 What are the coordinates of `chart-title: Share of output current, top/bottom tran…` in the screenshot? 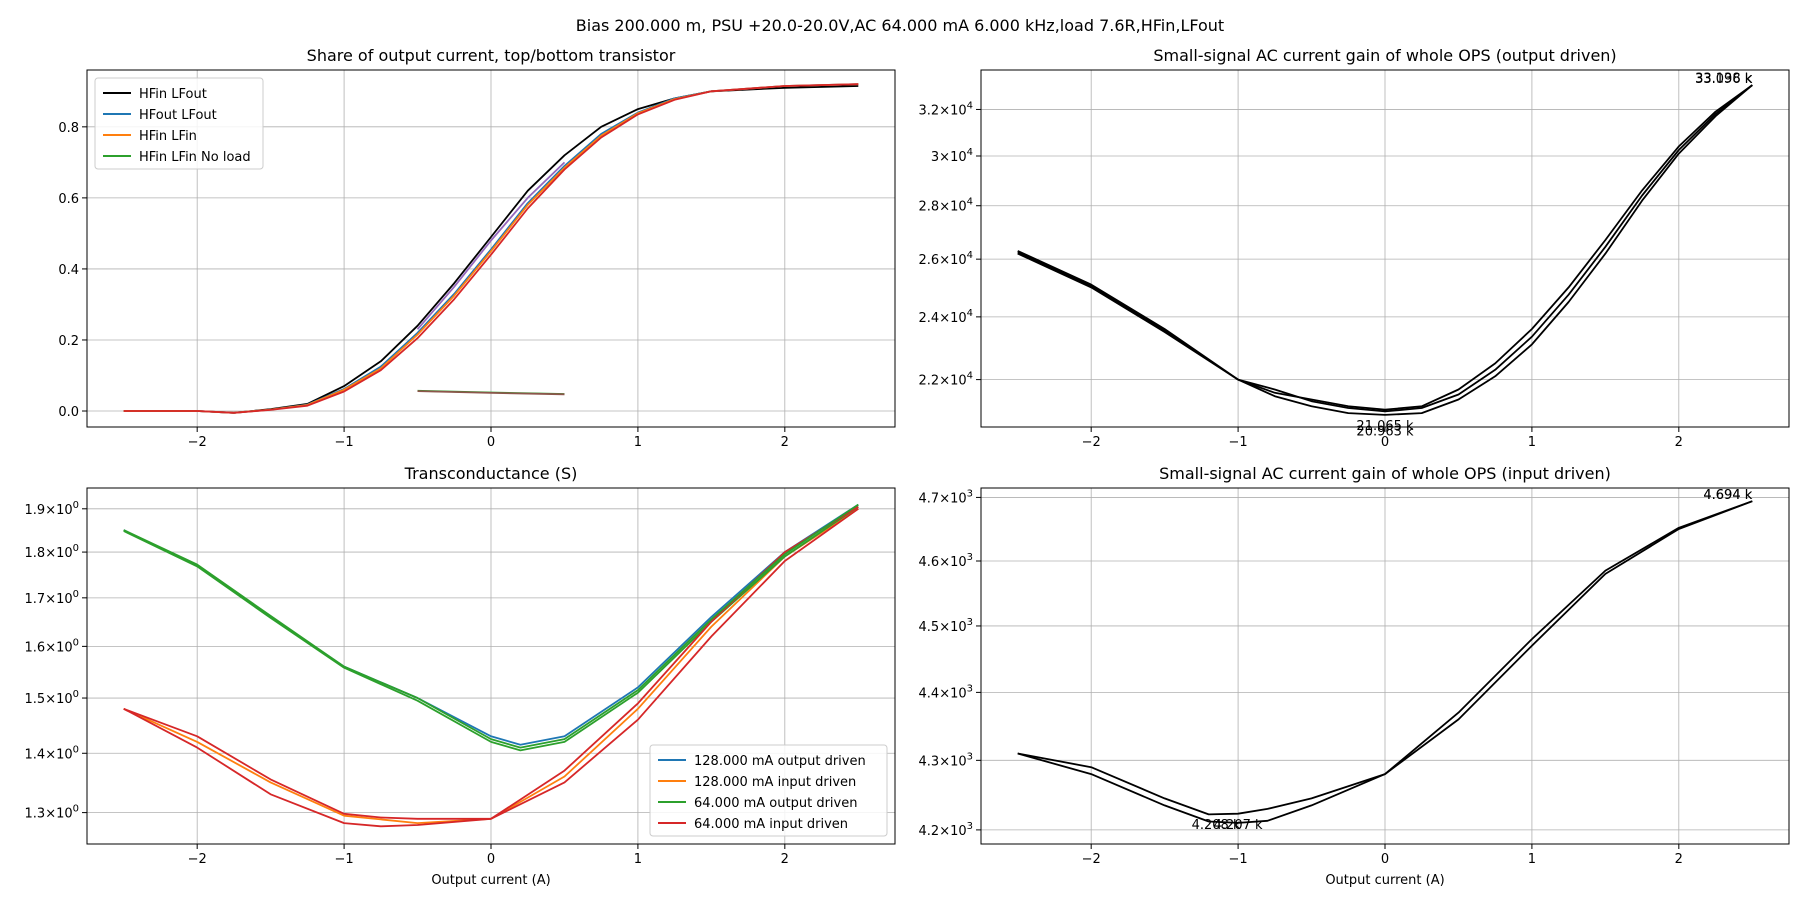 It's located at (491, 55).